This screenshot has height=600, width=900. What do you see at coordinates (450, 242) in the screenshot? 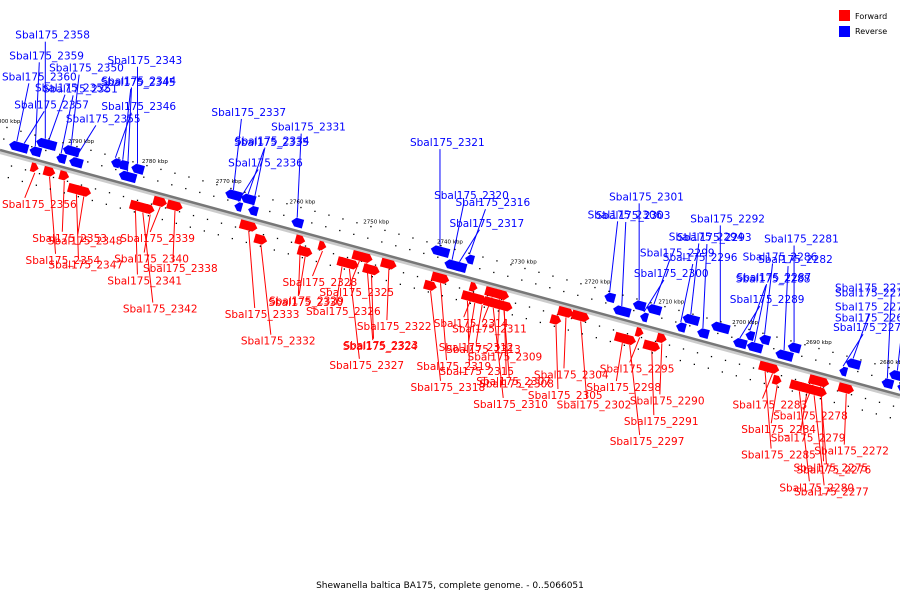
I see `tick-label: 2740 kbp` at bounding box center [450, 242].